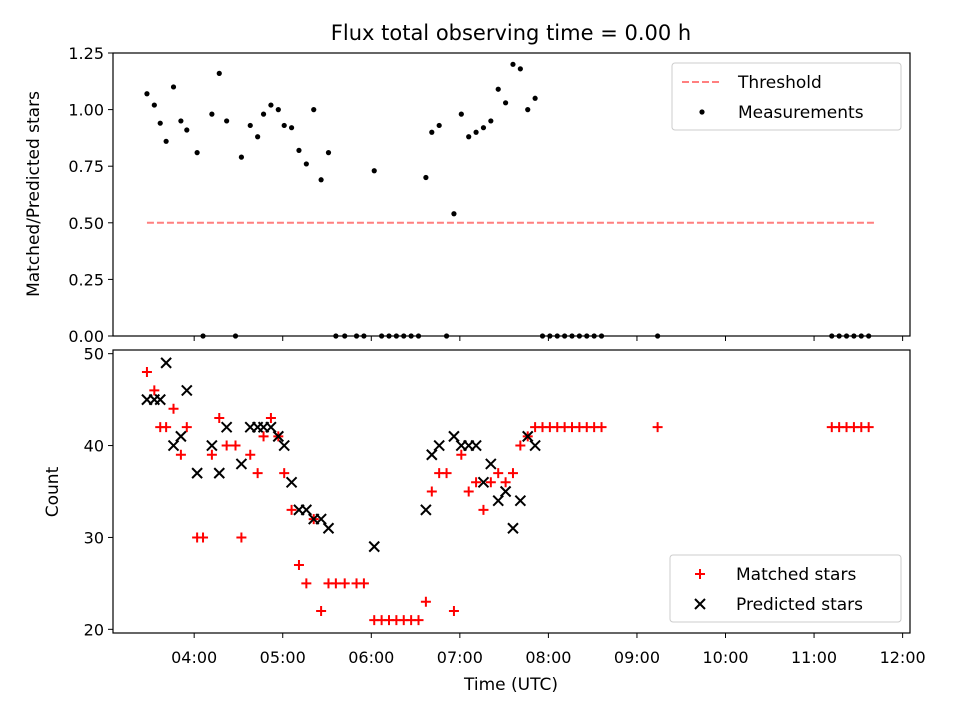  I want to click on x-axis-label: Time (UTC), so click(510, 685).